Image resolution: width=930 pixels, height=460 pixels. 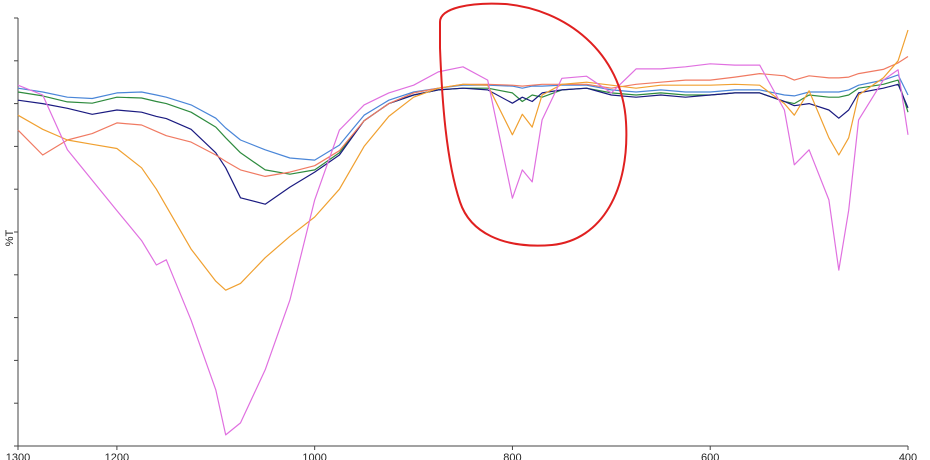 What do you see at coordinates (512, 456) in the screenshot?
I see `x-tick-label: 800` at bounding box center [512, 456].